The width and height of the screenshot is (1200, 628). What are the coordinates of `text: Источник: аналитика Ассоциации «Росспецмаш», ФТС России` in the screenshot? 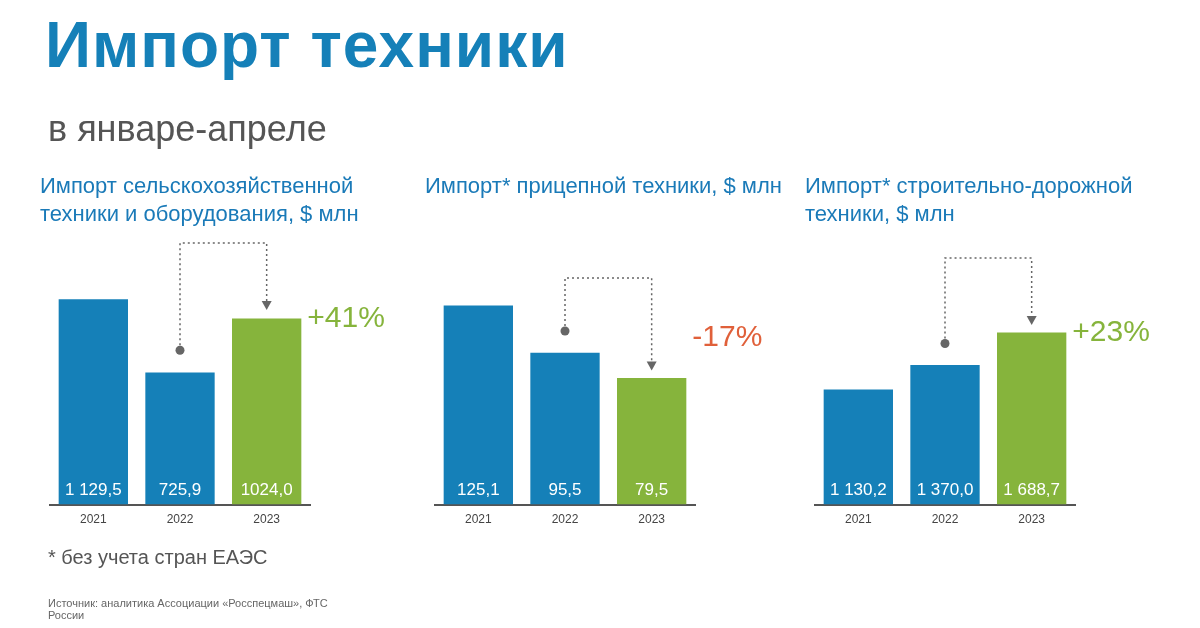 It's located at (188, 609).